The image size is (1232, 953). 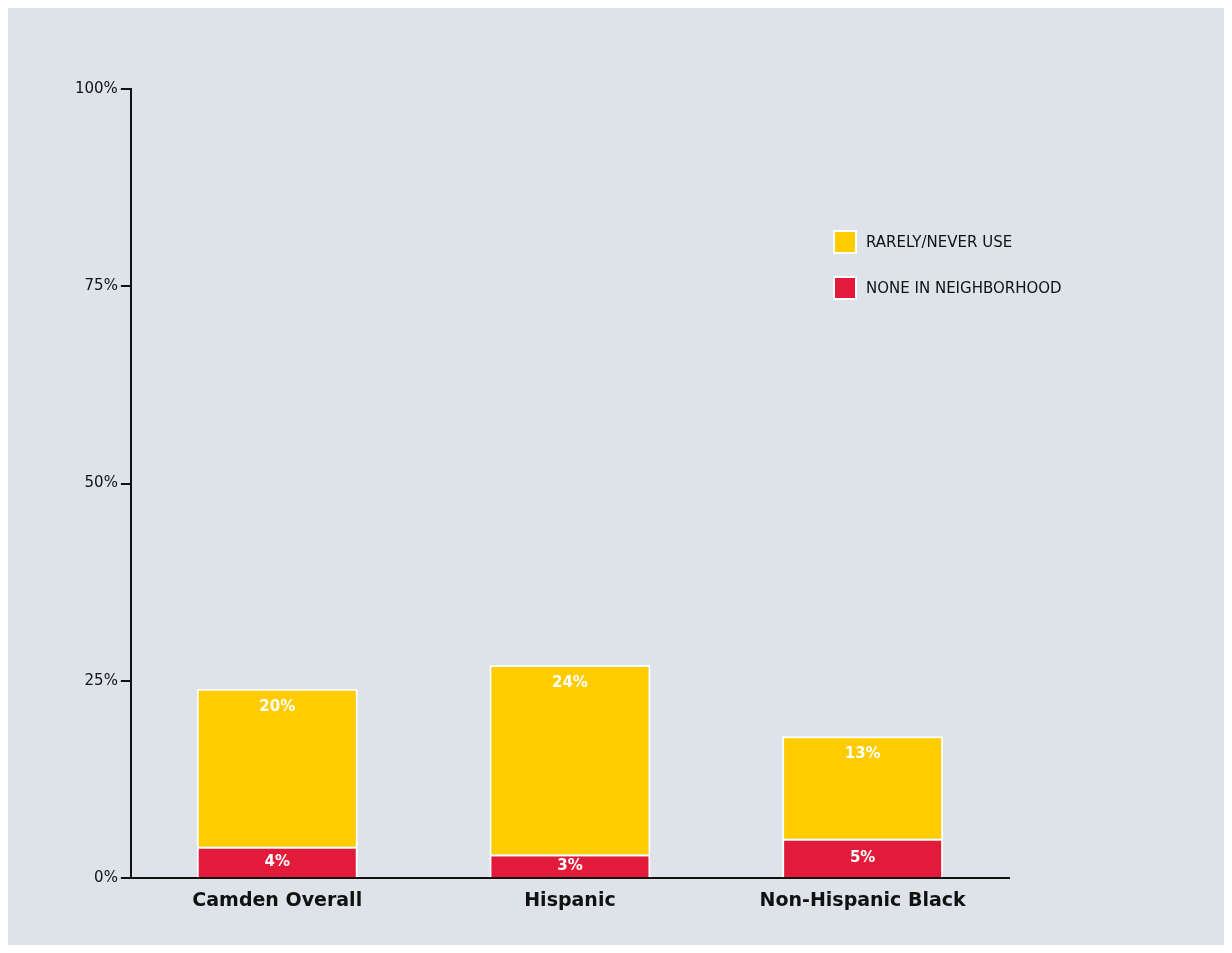 I want to click on legend-label: RARELY/NEVER USE, so click(x=939, y=241).